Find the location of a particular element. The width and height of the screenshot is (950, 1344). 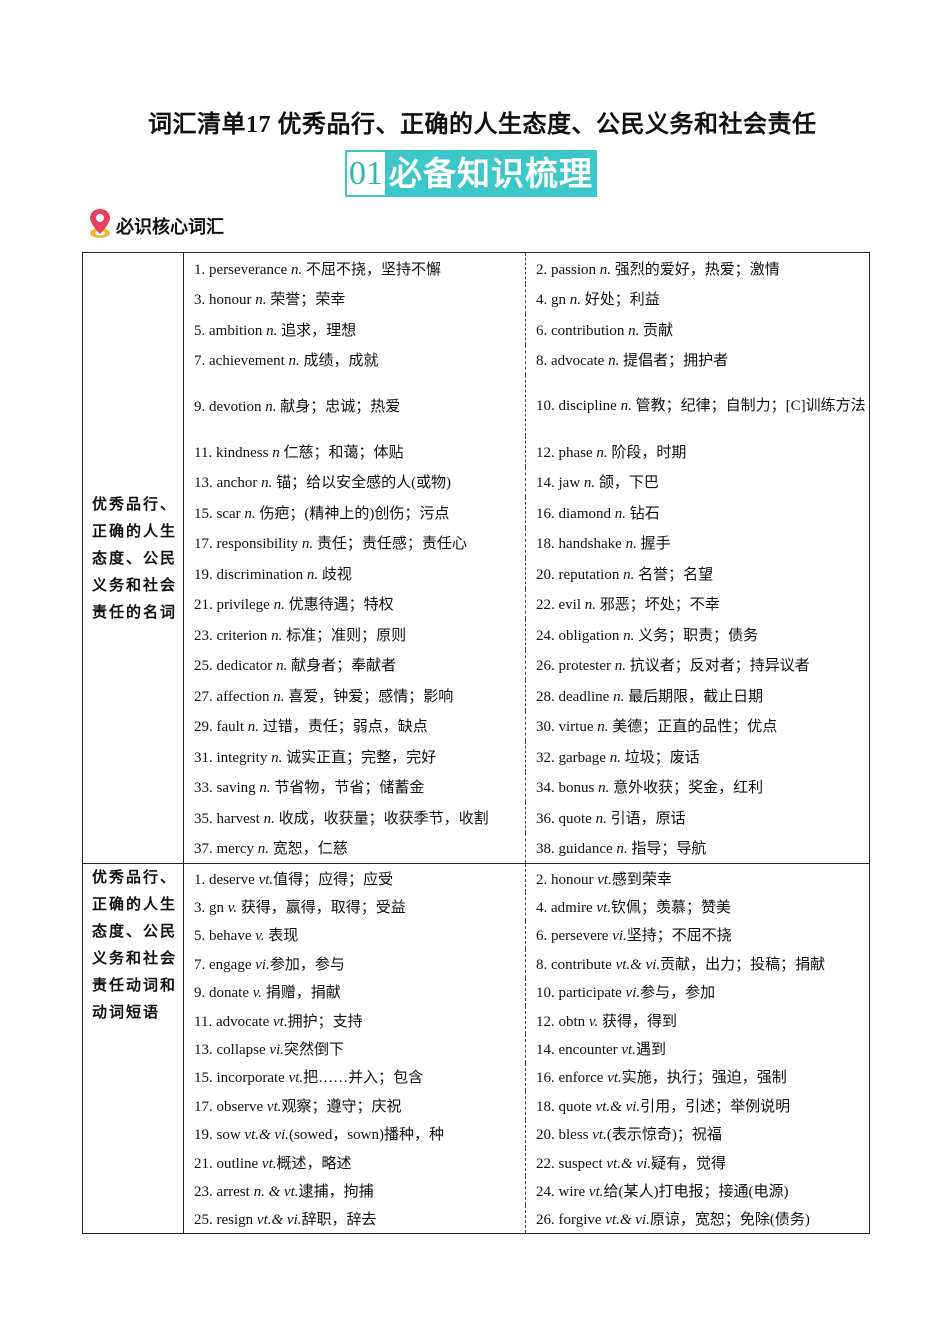

entry-definition: 责任；责任感；责任心 is located at coordinates (390, 544).